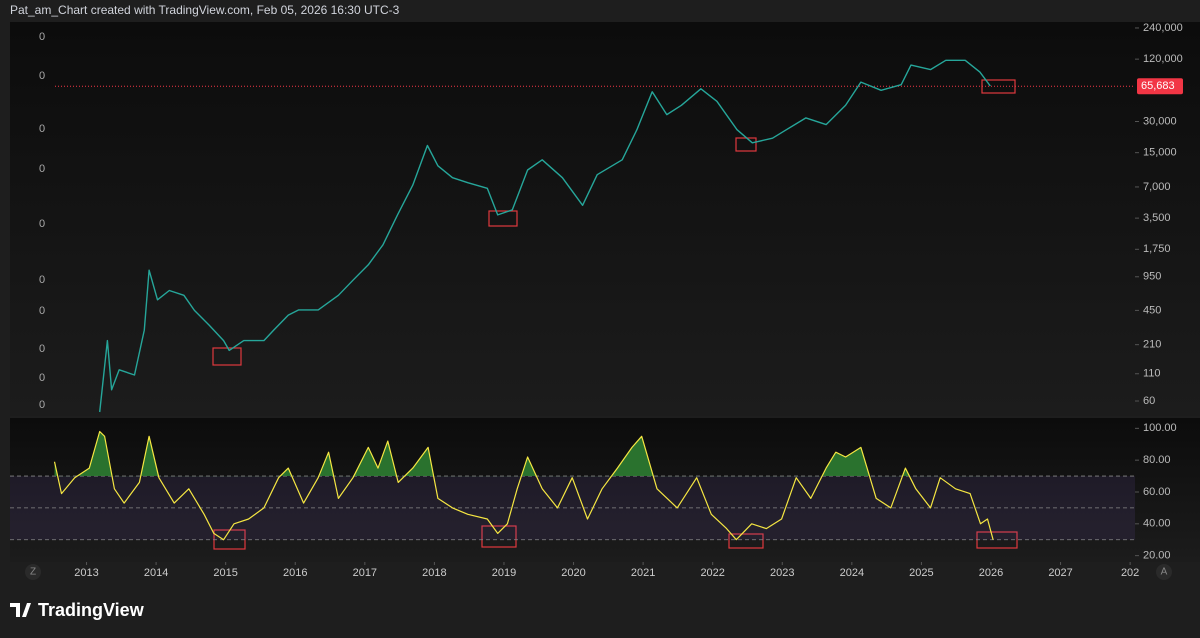  I want to click on series-line, so click(523, 485).